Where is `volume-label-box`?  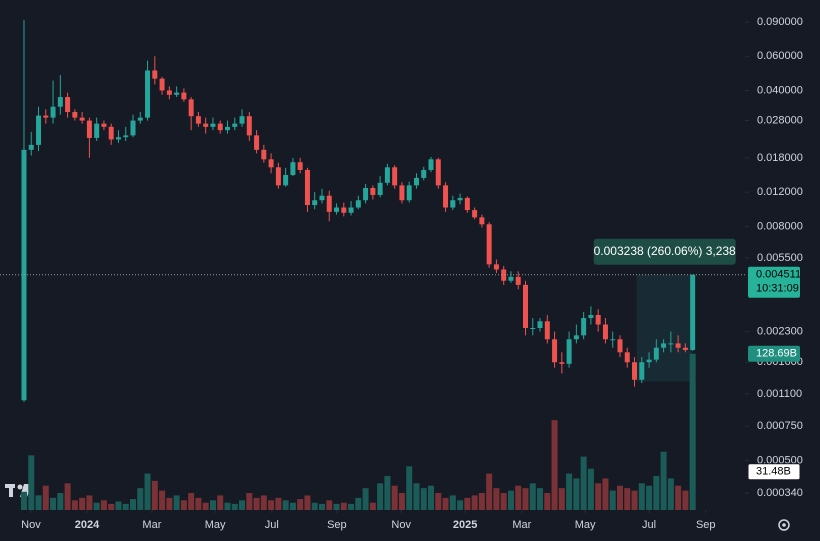 volume-label-box is located at coordinates (774, 353).